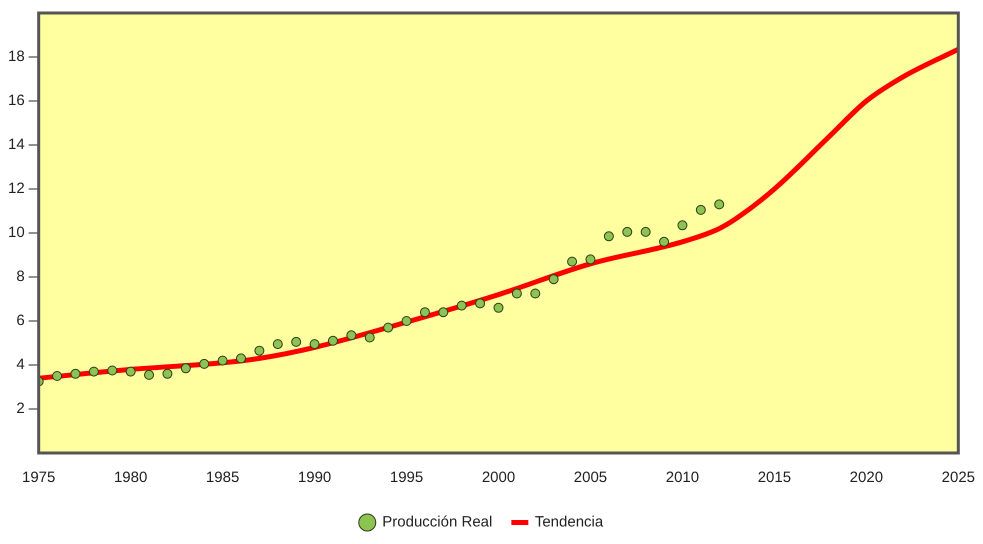  What do you see at coordinates (569, 522) in the screenshot?
I see `legend-label: Tendencia` at bounding box center [569, 522].